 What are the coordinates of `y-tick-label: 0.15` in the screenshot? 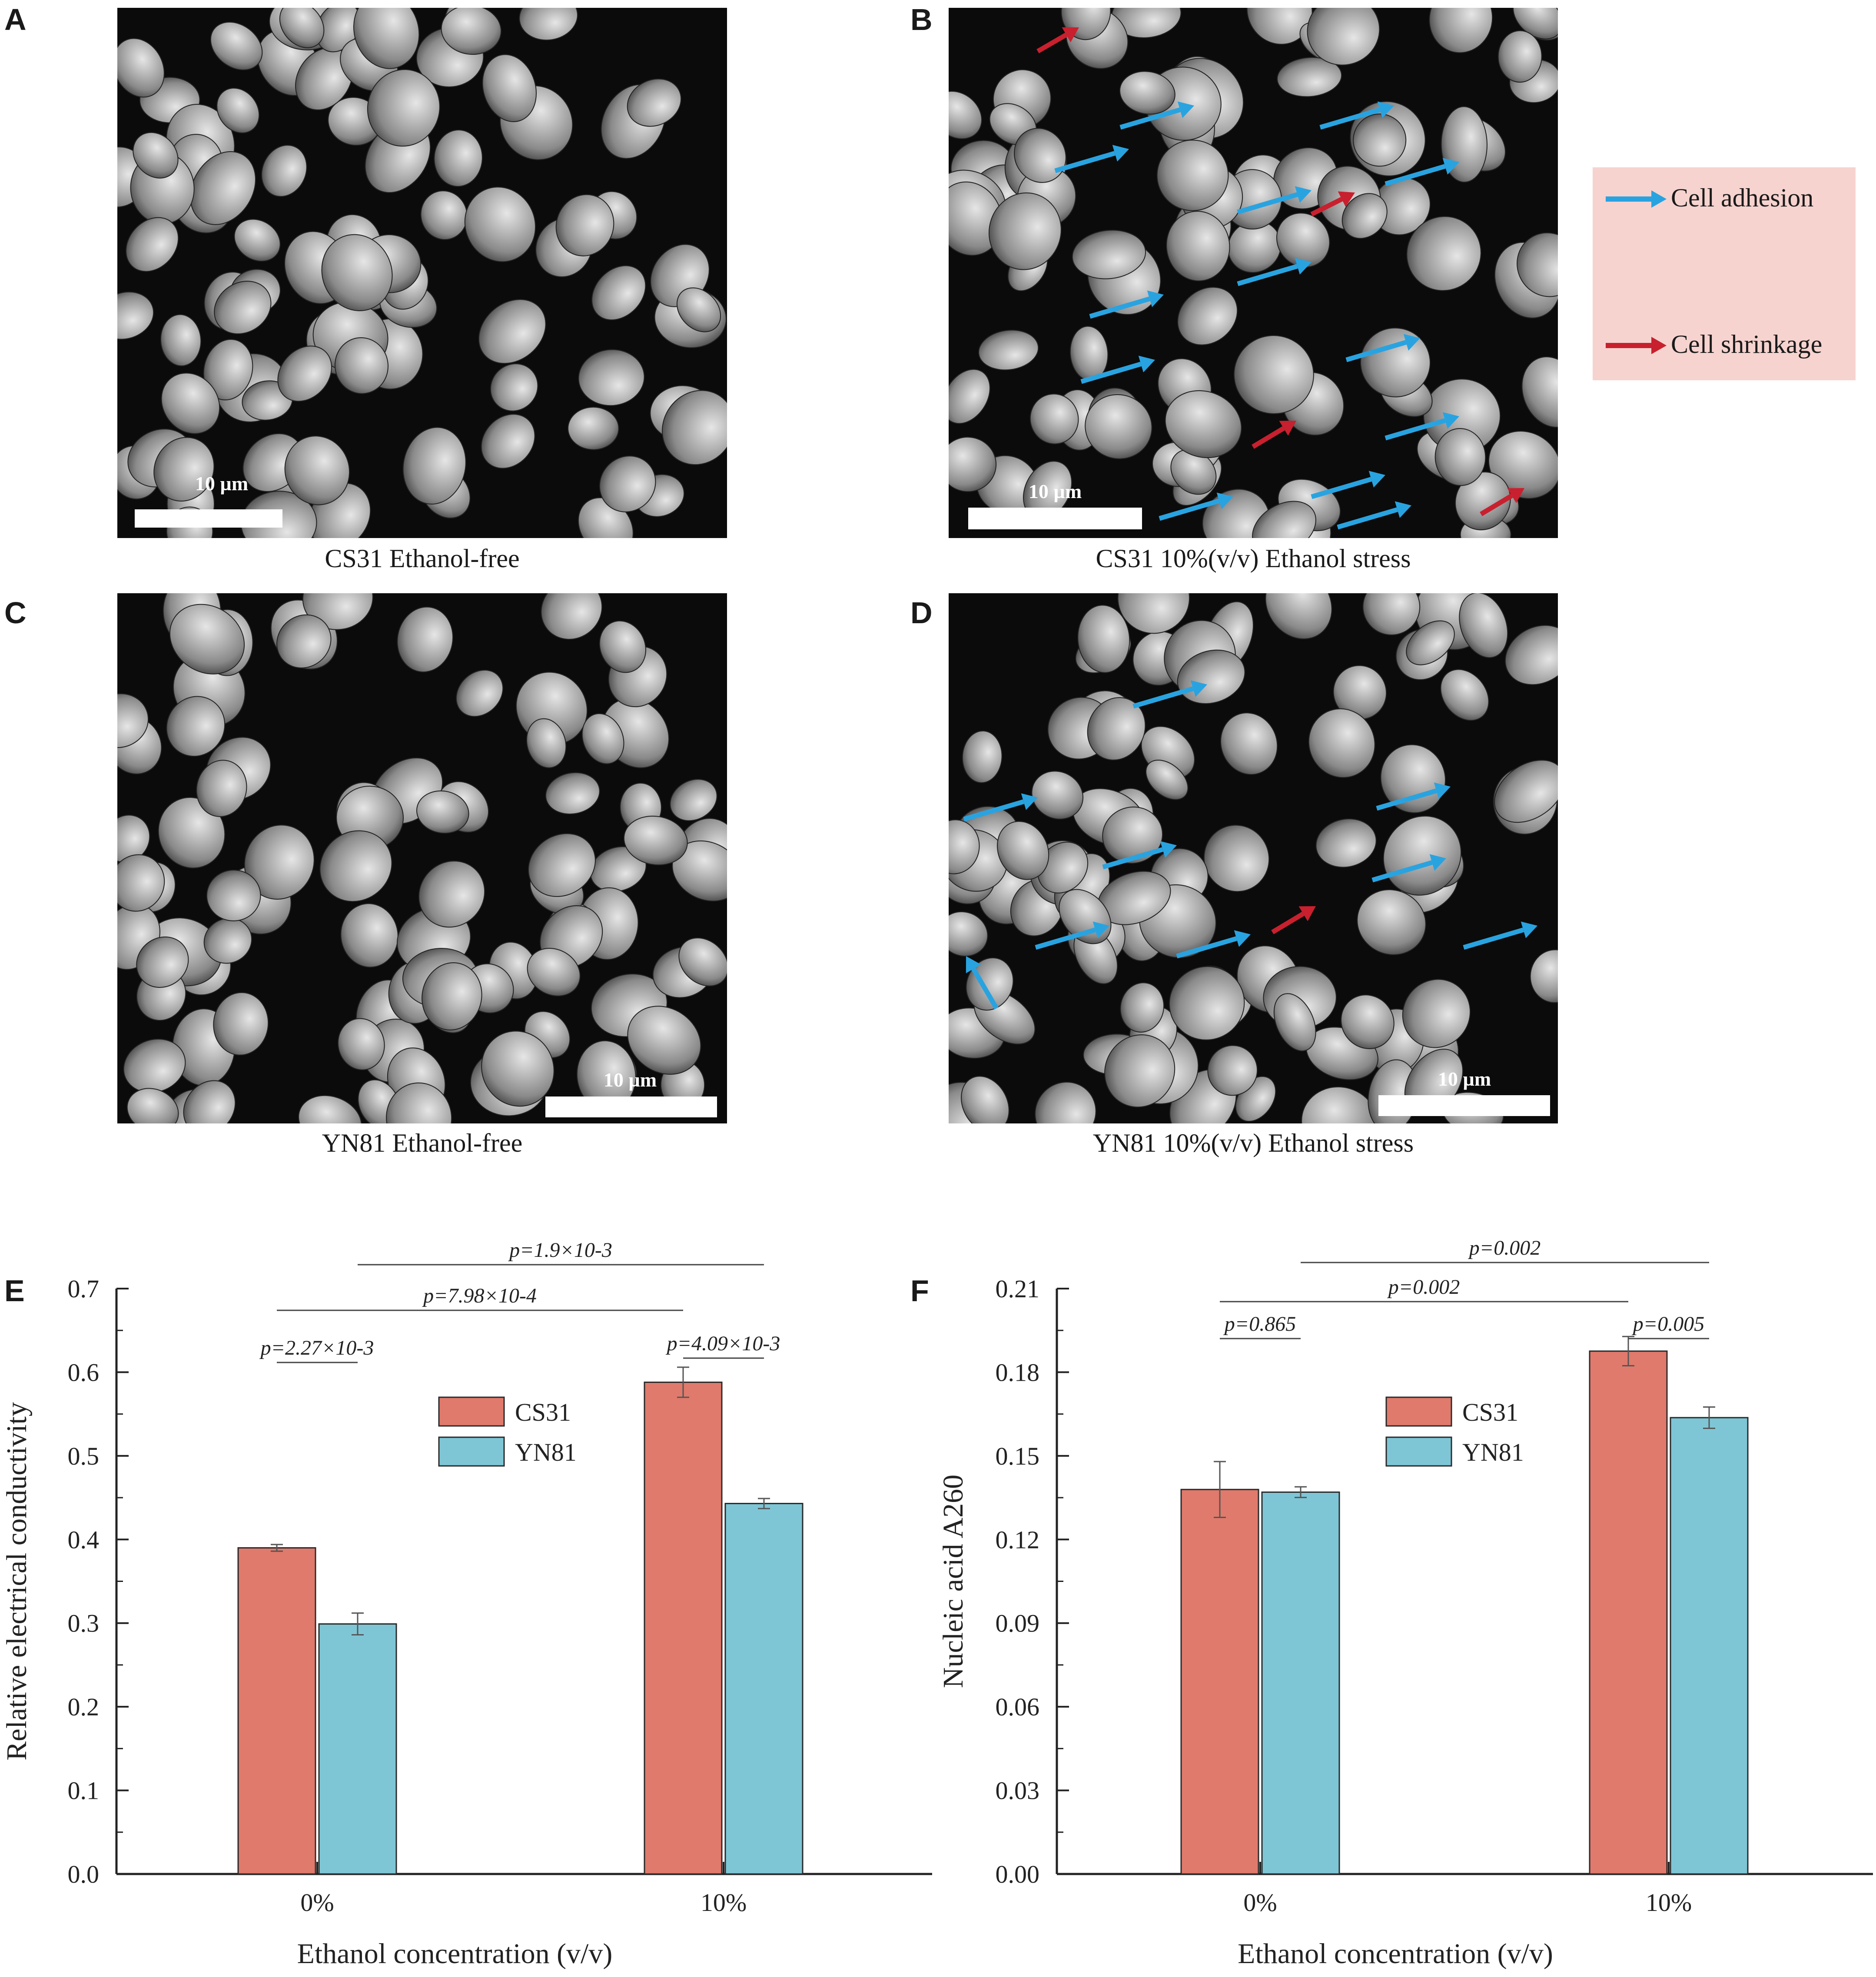 It's located at (1018, 1456).